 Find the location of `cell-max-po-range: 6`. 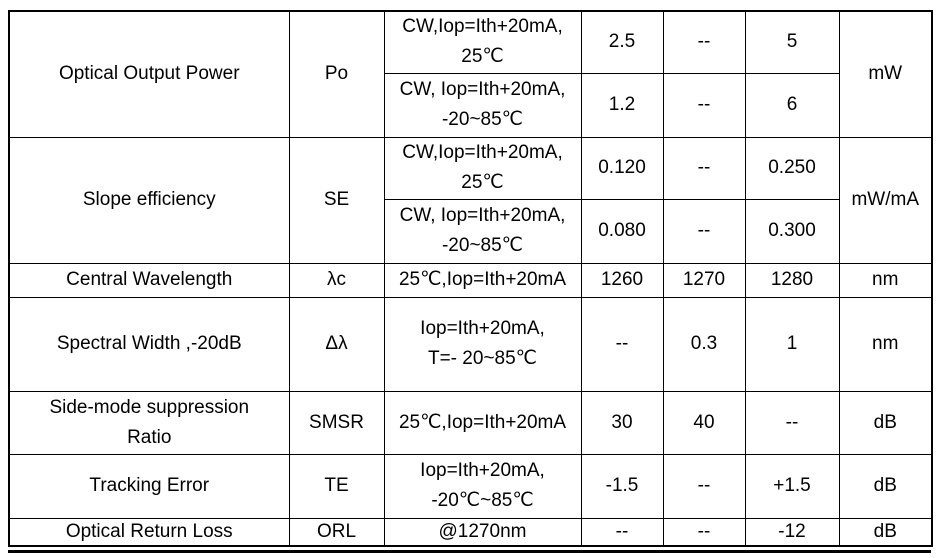

cell-max-po-range: 6 is located at coordinates (792, 105).